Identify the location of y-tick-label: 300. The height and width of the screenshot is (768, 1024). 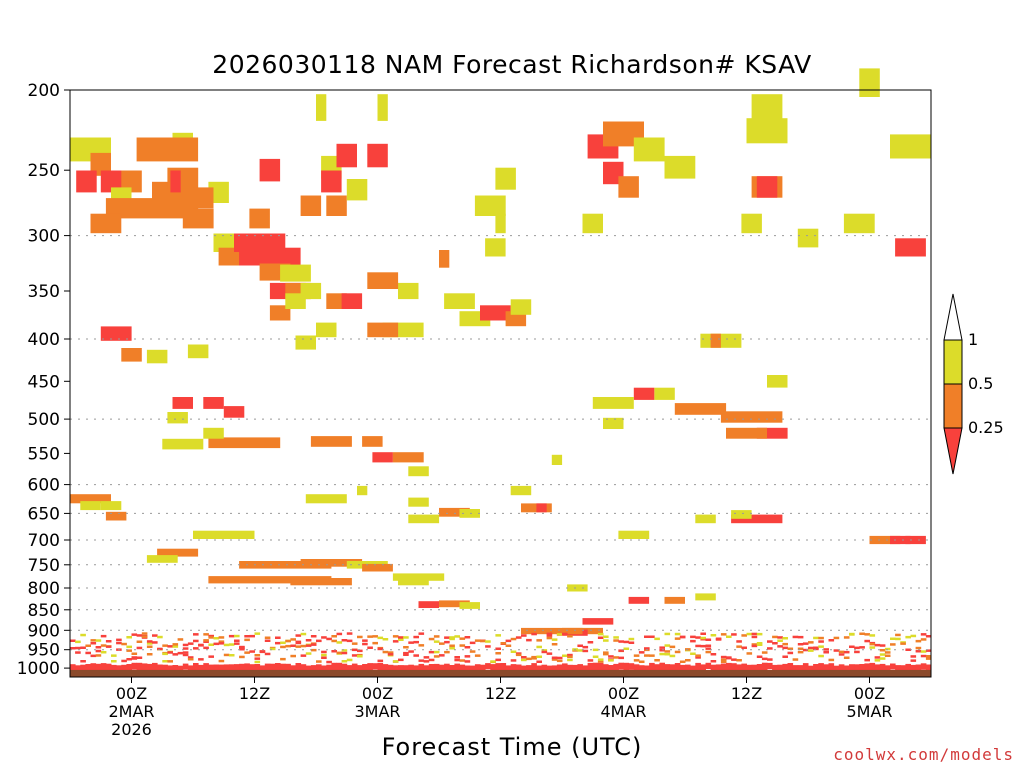
(44, 237).